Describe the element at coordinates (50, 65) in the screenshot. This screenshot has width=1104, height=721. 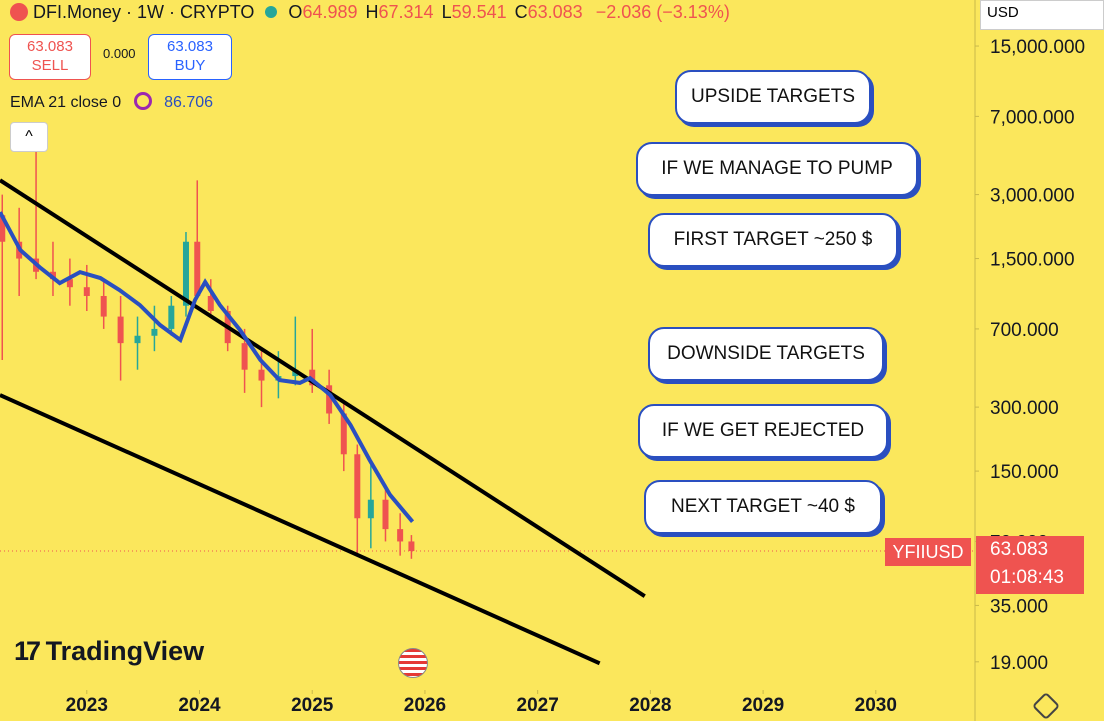
I see `sell-label: SELL` at that location.